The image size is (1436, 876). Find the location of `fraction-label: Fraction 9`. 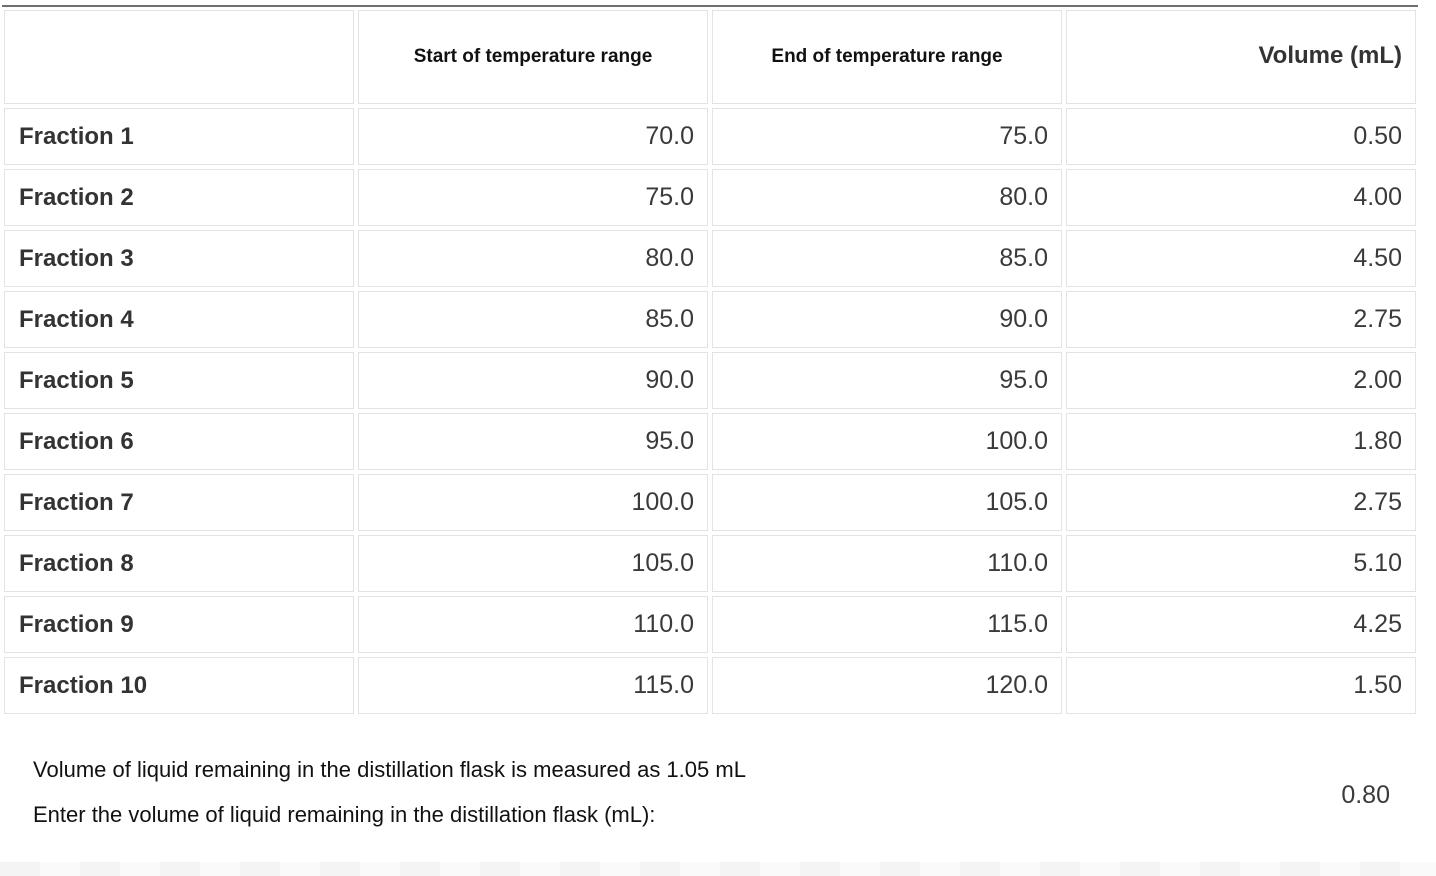

fraction-label: Fraction 9 is located at coordinates (179, 624).